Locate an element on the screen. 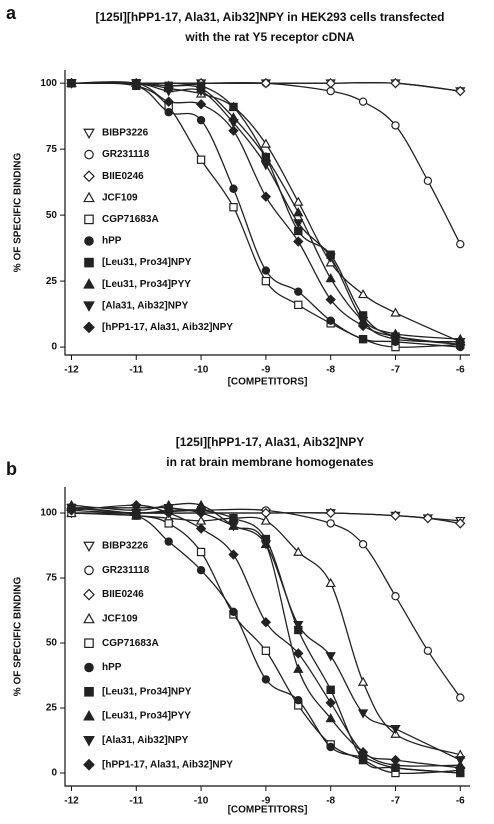 This screenshot has width=494, height=824. y-tick-label: 25 is located at coordinates (52, 281).